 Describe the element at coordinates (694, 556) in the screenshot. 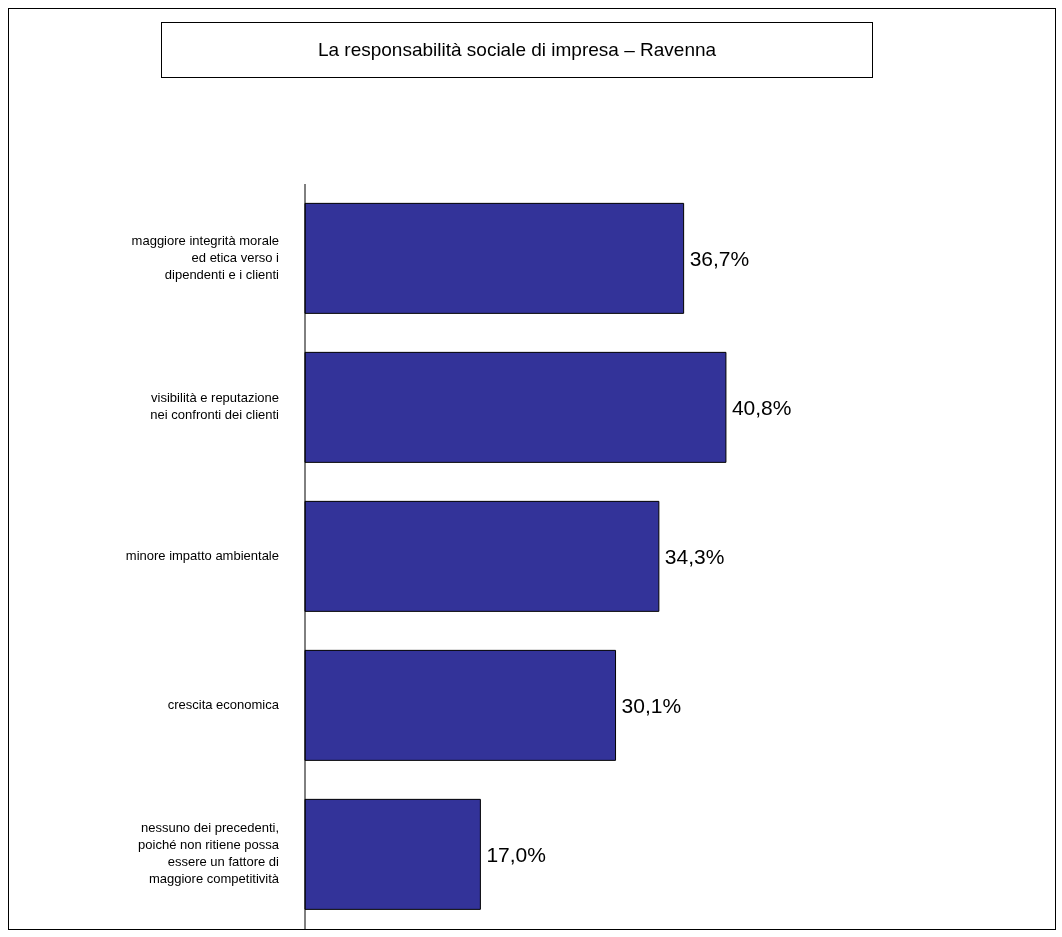

I see `data-label: 34,3%` at that location.